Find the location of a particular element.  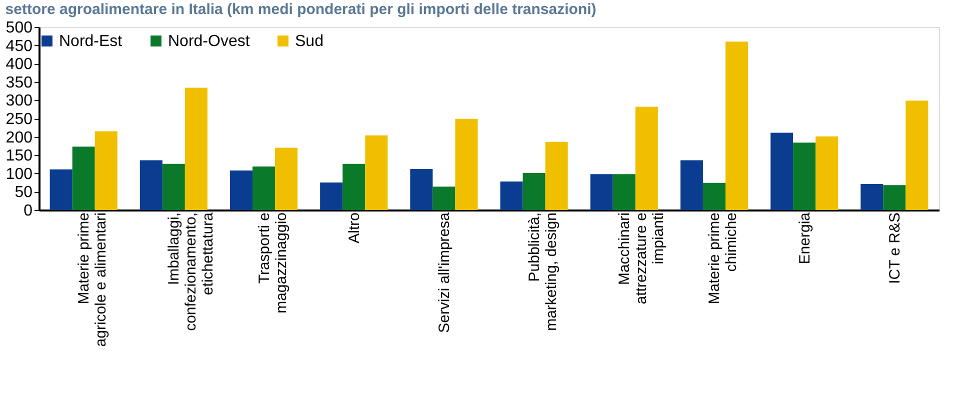

x-tick-label: Pubblicità, marketing, design is located at coordinates (543, 271).